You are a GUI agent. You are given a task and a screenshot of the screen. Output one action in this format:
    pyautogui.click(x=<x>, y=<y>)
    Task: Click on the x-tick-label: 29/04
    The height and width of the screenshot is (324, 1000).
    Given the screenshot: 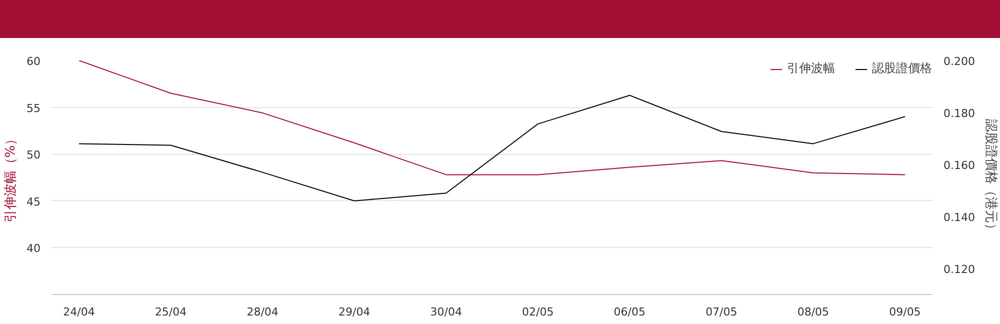 What is the action you would take?
    pyautogui.click(x=354, y=312)
    